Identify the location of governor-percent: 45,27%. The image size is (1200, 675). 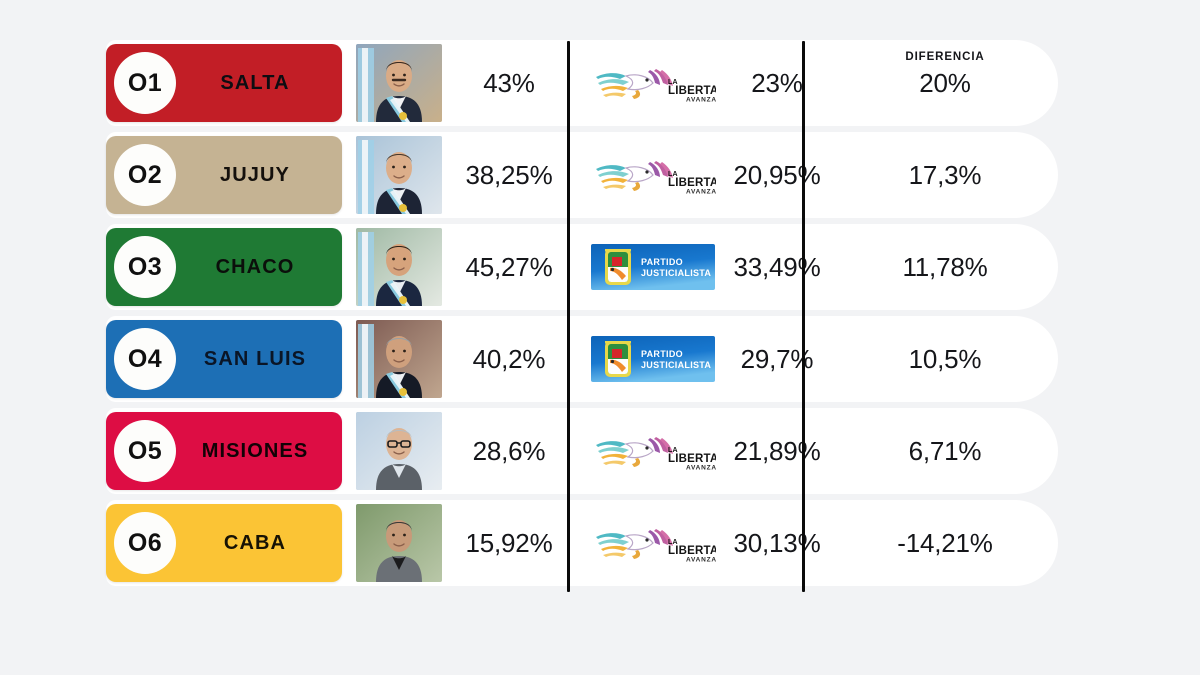
(509, 266).